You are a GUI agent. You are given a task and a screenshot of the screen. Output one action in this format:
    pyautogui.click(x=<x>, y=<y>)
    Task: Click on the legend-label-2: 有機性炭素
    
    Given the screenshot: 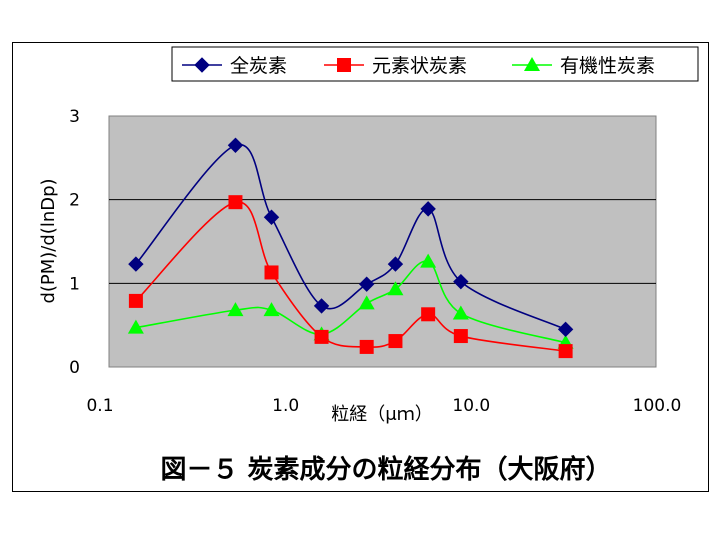 What is the action you would take?
    pyautogui.click(x=607, y=66)
    